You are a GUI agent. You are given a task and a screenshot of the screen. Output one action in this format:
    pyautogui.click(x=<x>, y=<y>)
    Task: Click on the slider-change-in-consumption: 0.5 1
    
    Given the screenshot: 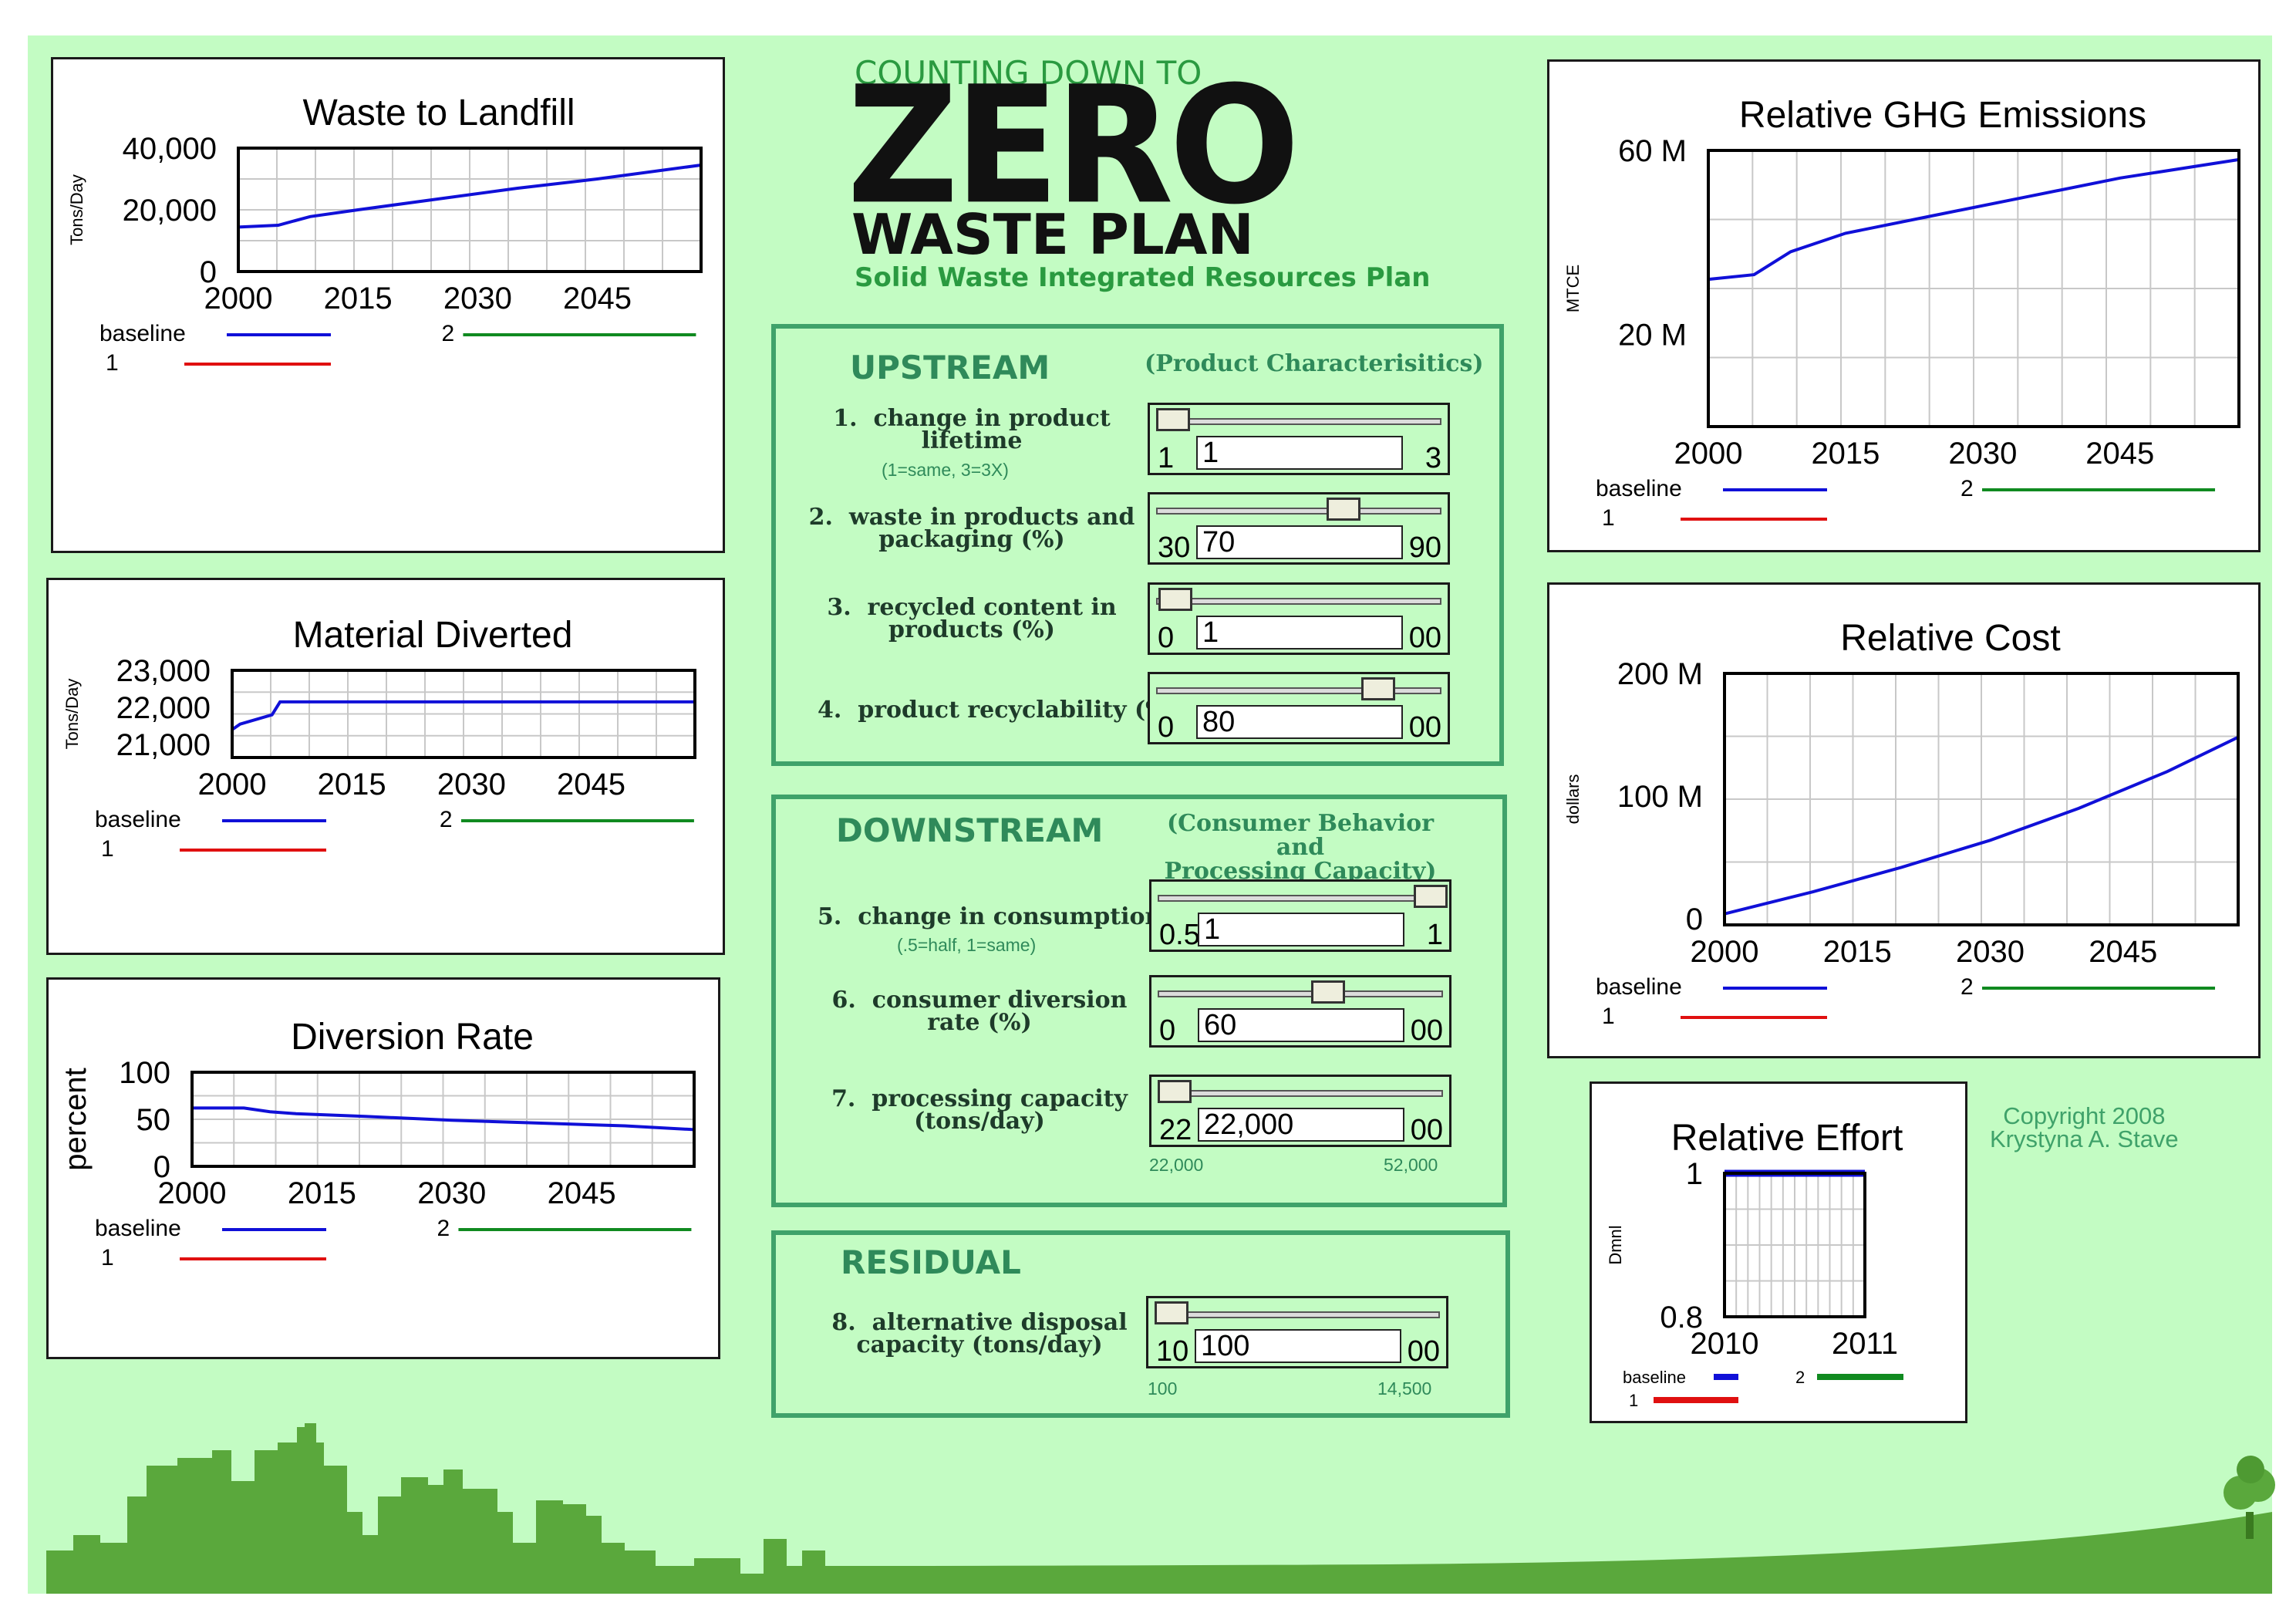 What is the action you would take?
    pyautogui.click(x=1300, y=915)
    